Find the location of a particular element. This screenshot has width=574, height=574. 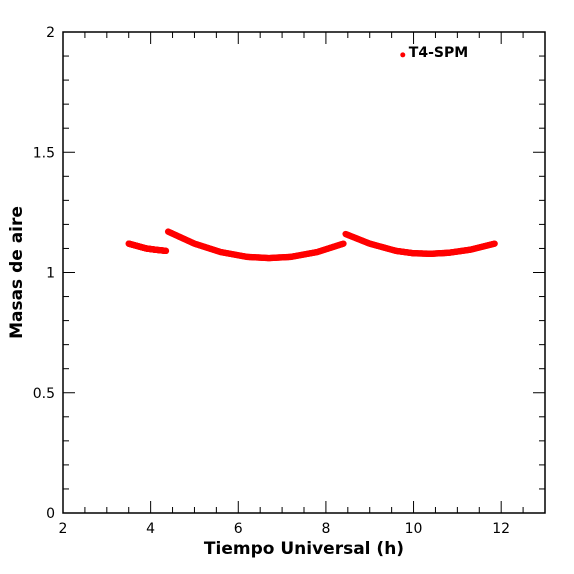

y-tick-labels: 0 0.5 1 1.5 2 is located at coordinates (44, 273).